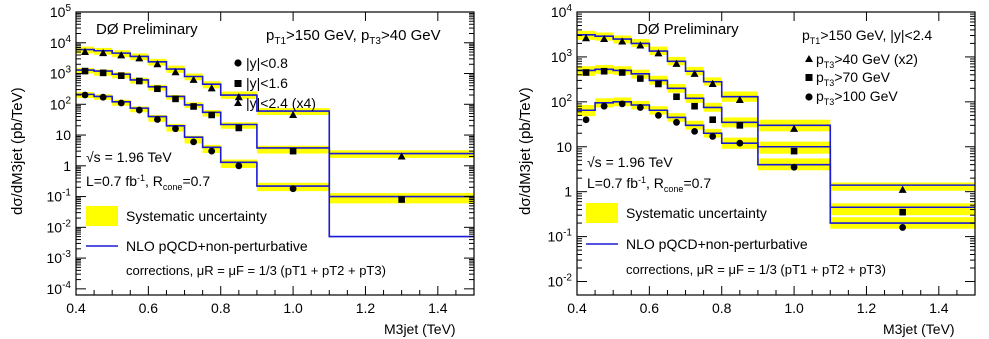  What do you see at coordinates (61, 11) in the screenshot?
I see `y-tick-label: 10⁵` at bounding box center [61, 11].